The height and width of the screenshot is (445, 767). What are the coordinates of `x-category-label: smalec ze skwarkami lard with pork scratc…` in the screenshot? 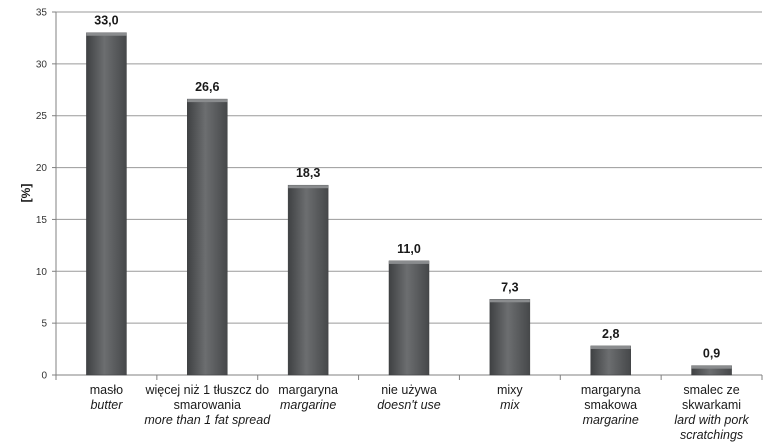 It's located at (712, 413).